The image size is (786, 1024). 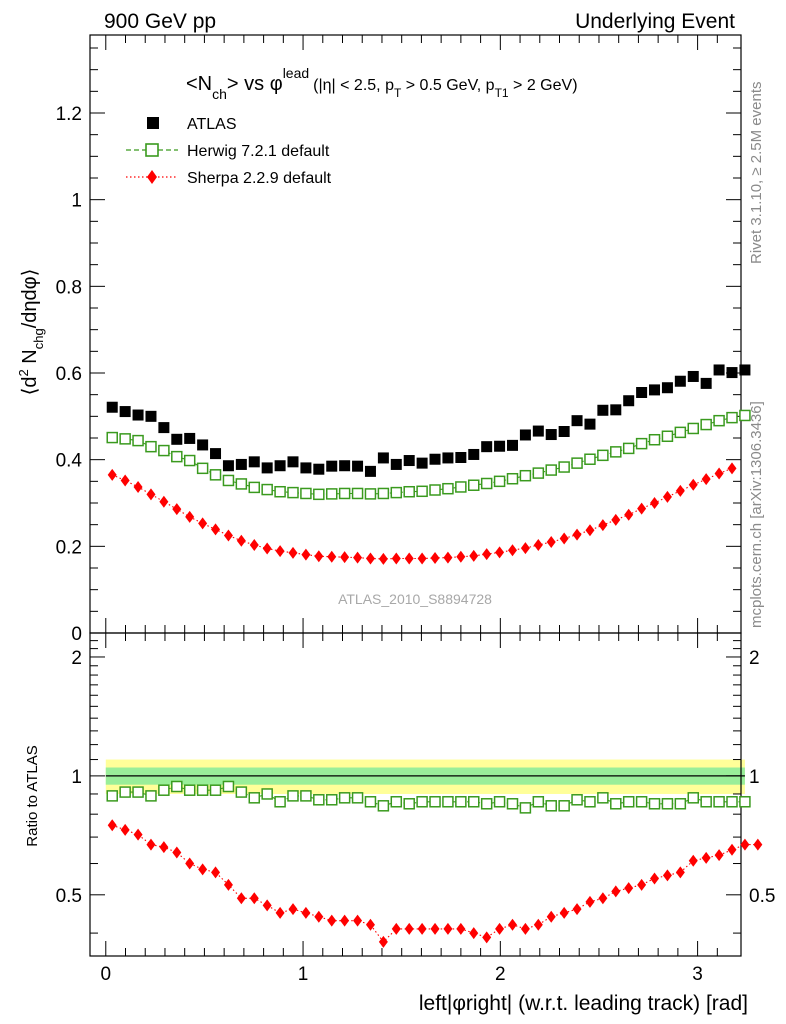 What do you see at coordinates (502, 93) in the screenshot?
I see `title-cuts-sub-b: T1` at bounding box center [502, 93].